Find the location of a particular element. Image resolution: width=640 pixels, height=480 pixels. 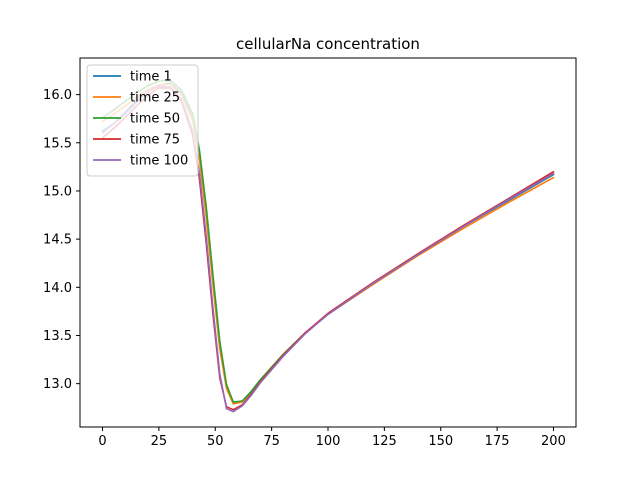

x-tick-label: 25 is located at coordinates (159, 441).